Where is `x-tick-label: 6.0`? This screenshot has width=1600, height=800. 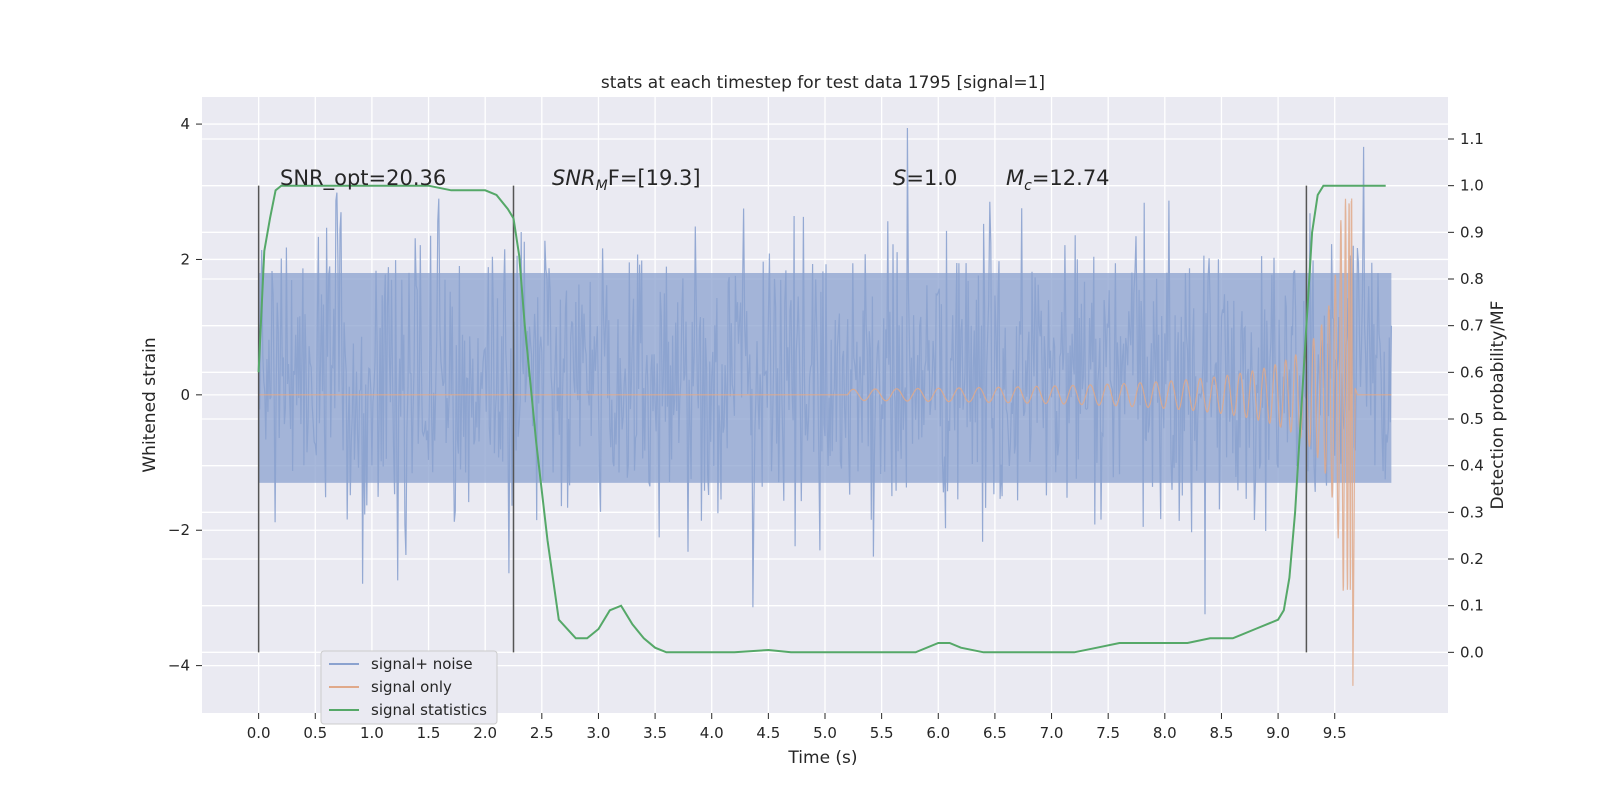 x-tick-label: 6.0 is located at coordinates (938, 733).